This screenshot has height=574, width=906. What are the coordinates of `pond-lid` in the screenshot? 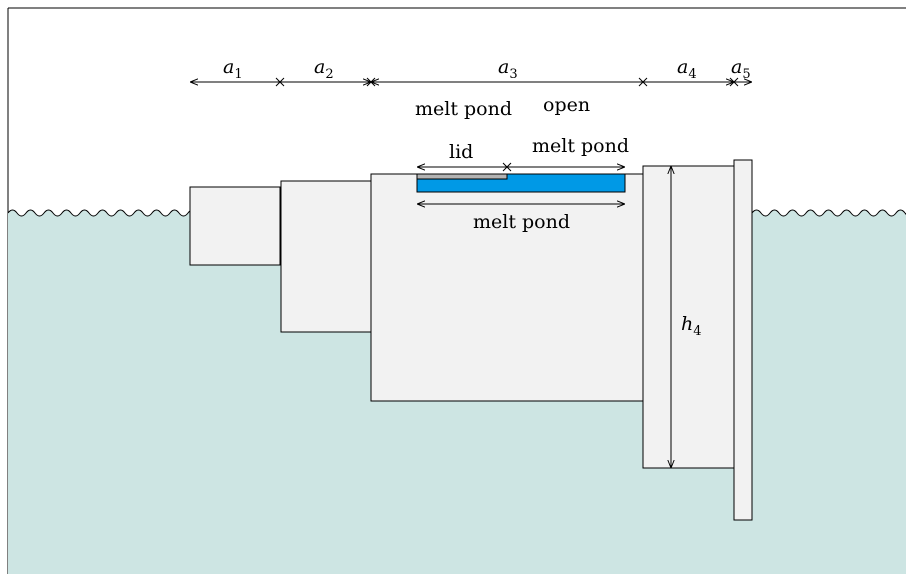 It's located at (462, 176).